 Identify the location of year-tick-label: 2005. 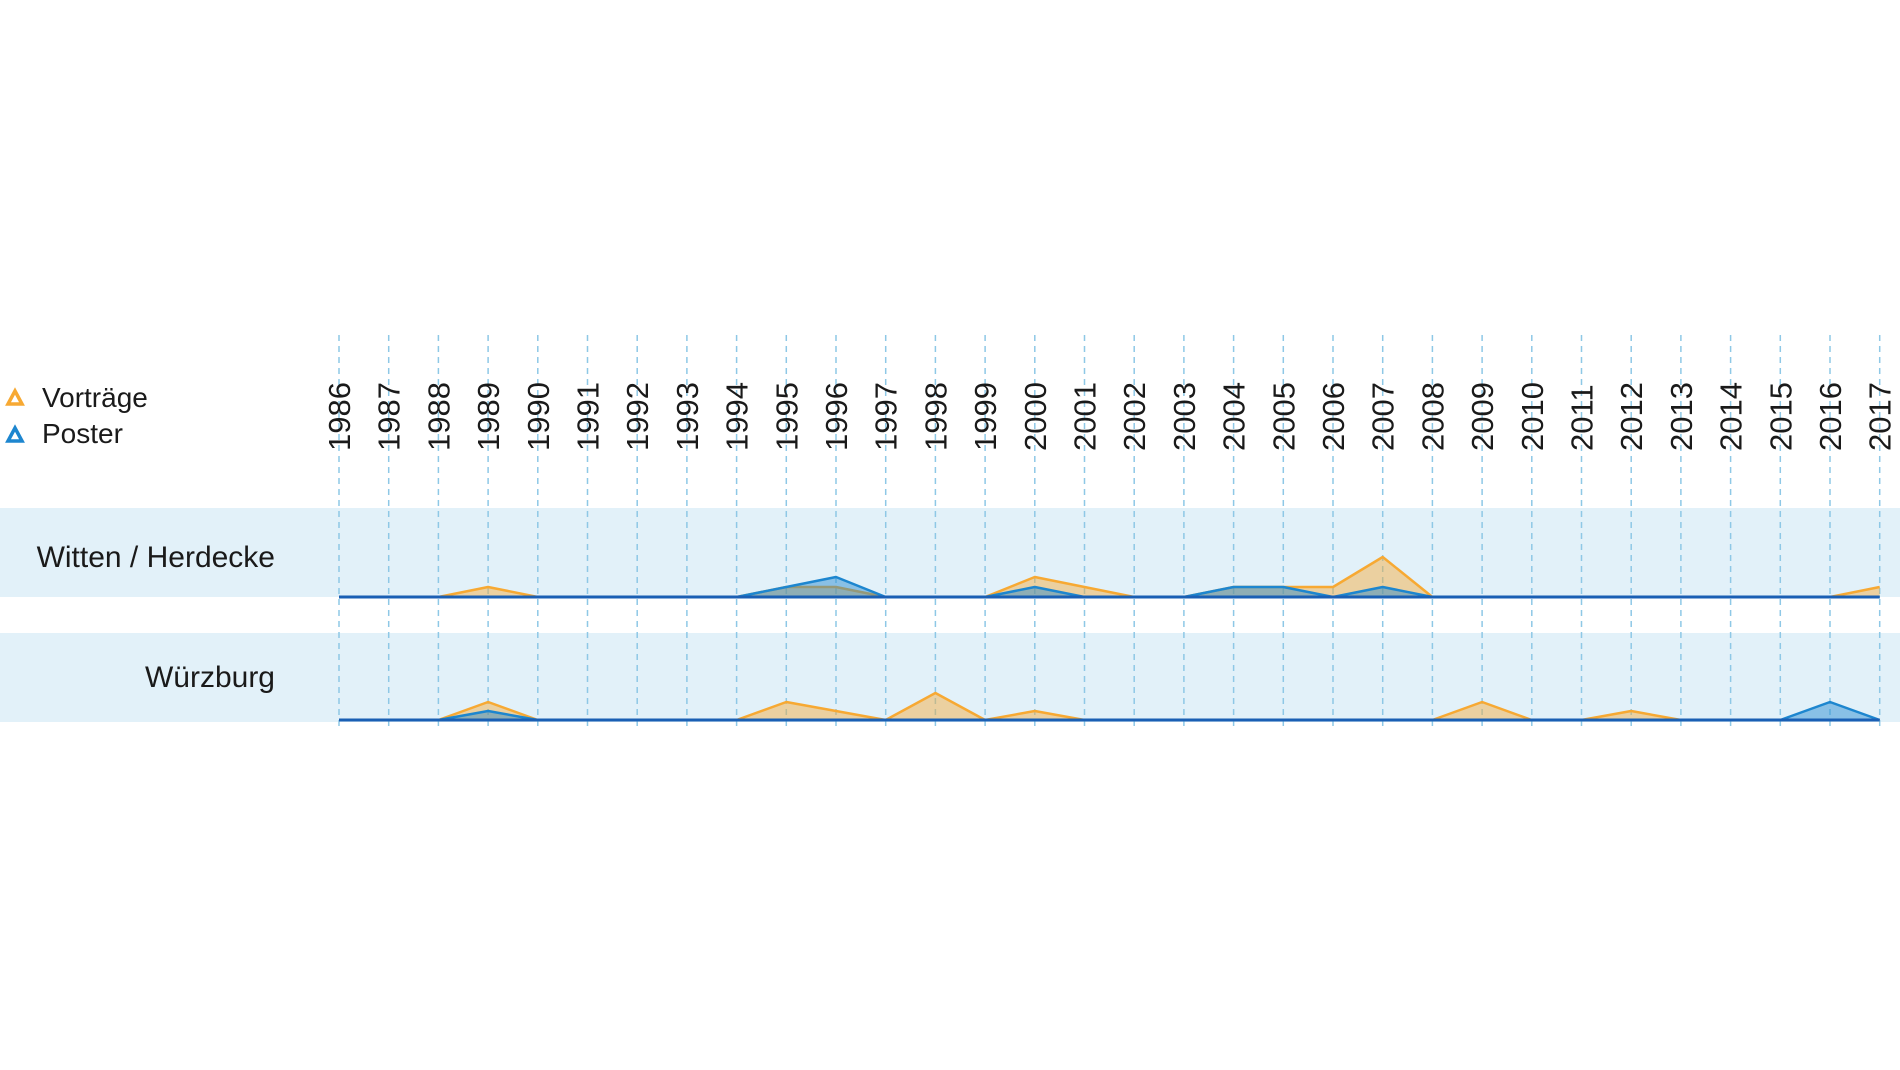
(1283, 416).